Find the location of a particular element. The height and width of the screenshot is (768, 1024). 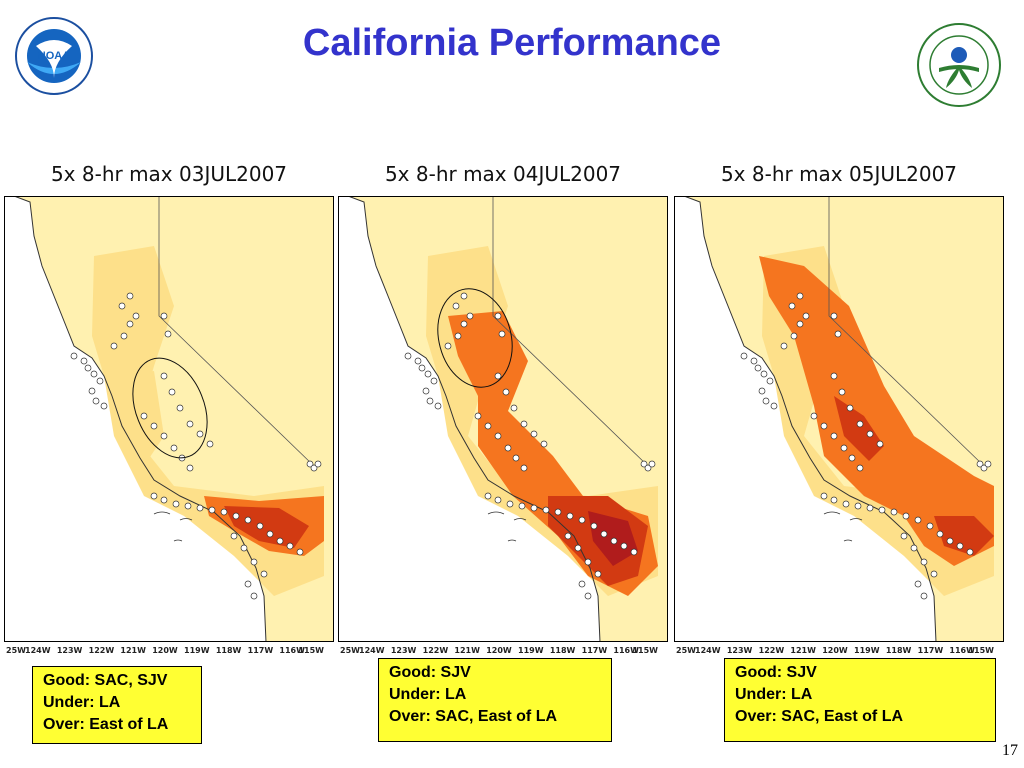

note-line: Good: SAC, SJV is located at coordinates (105, 680).